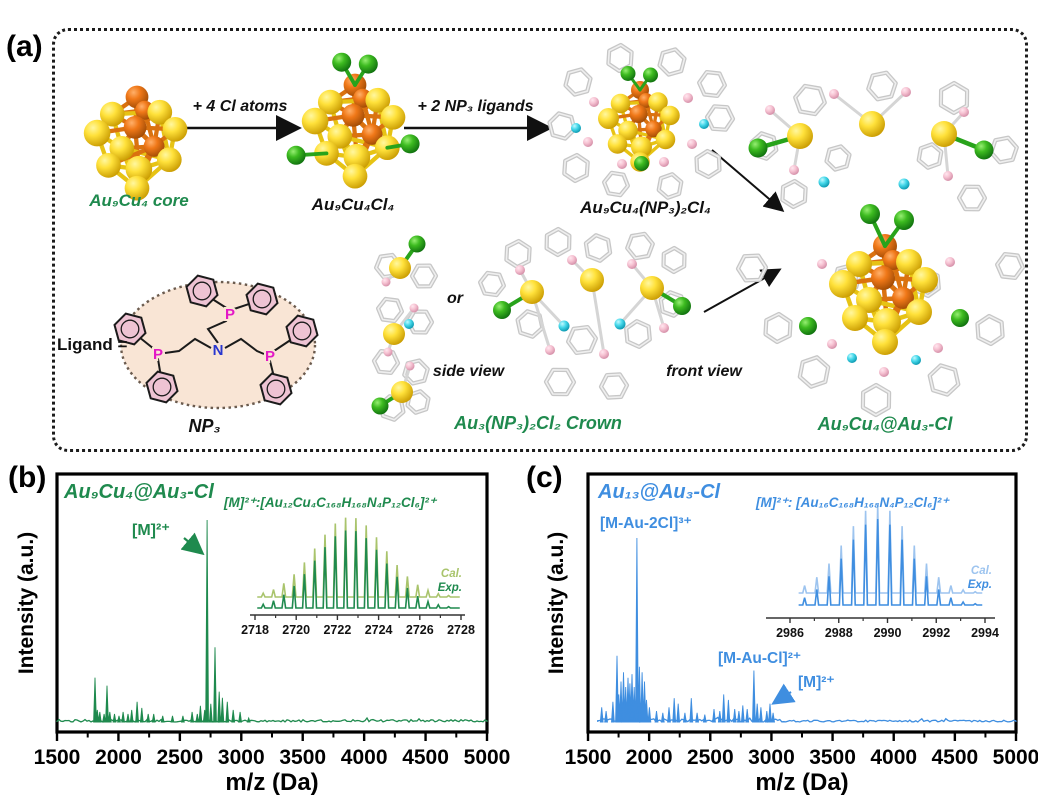 This screenshot has width=1038, height=810. I want to click on product-caption: Au₉Cu₄@Au₃-Cl, so click(885, 424).